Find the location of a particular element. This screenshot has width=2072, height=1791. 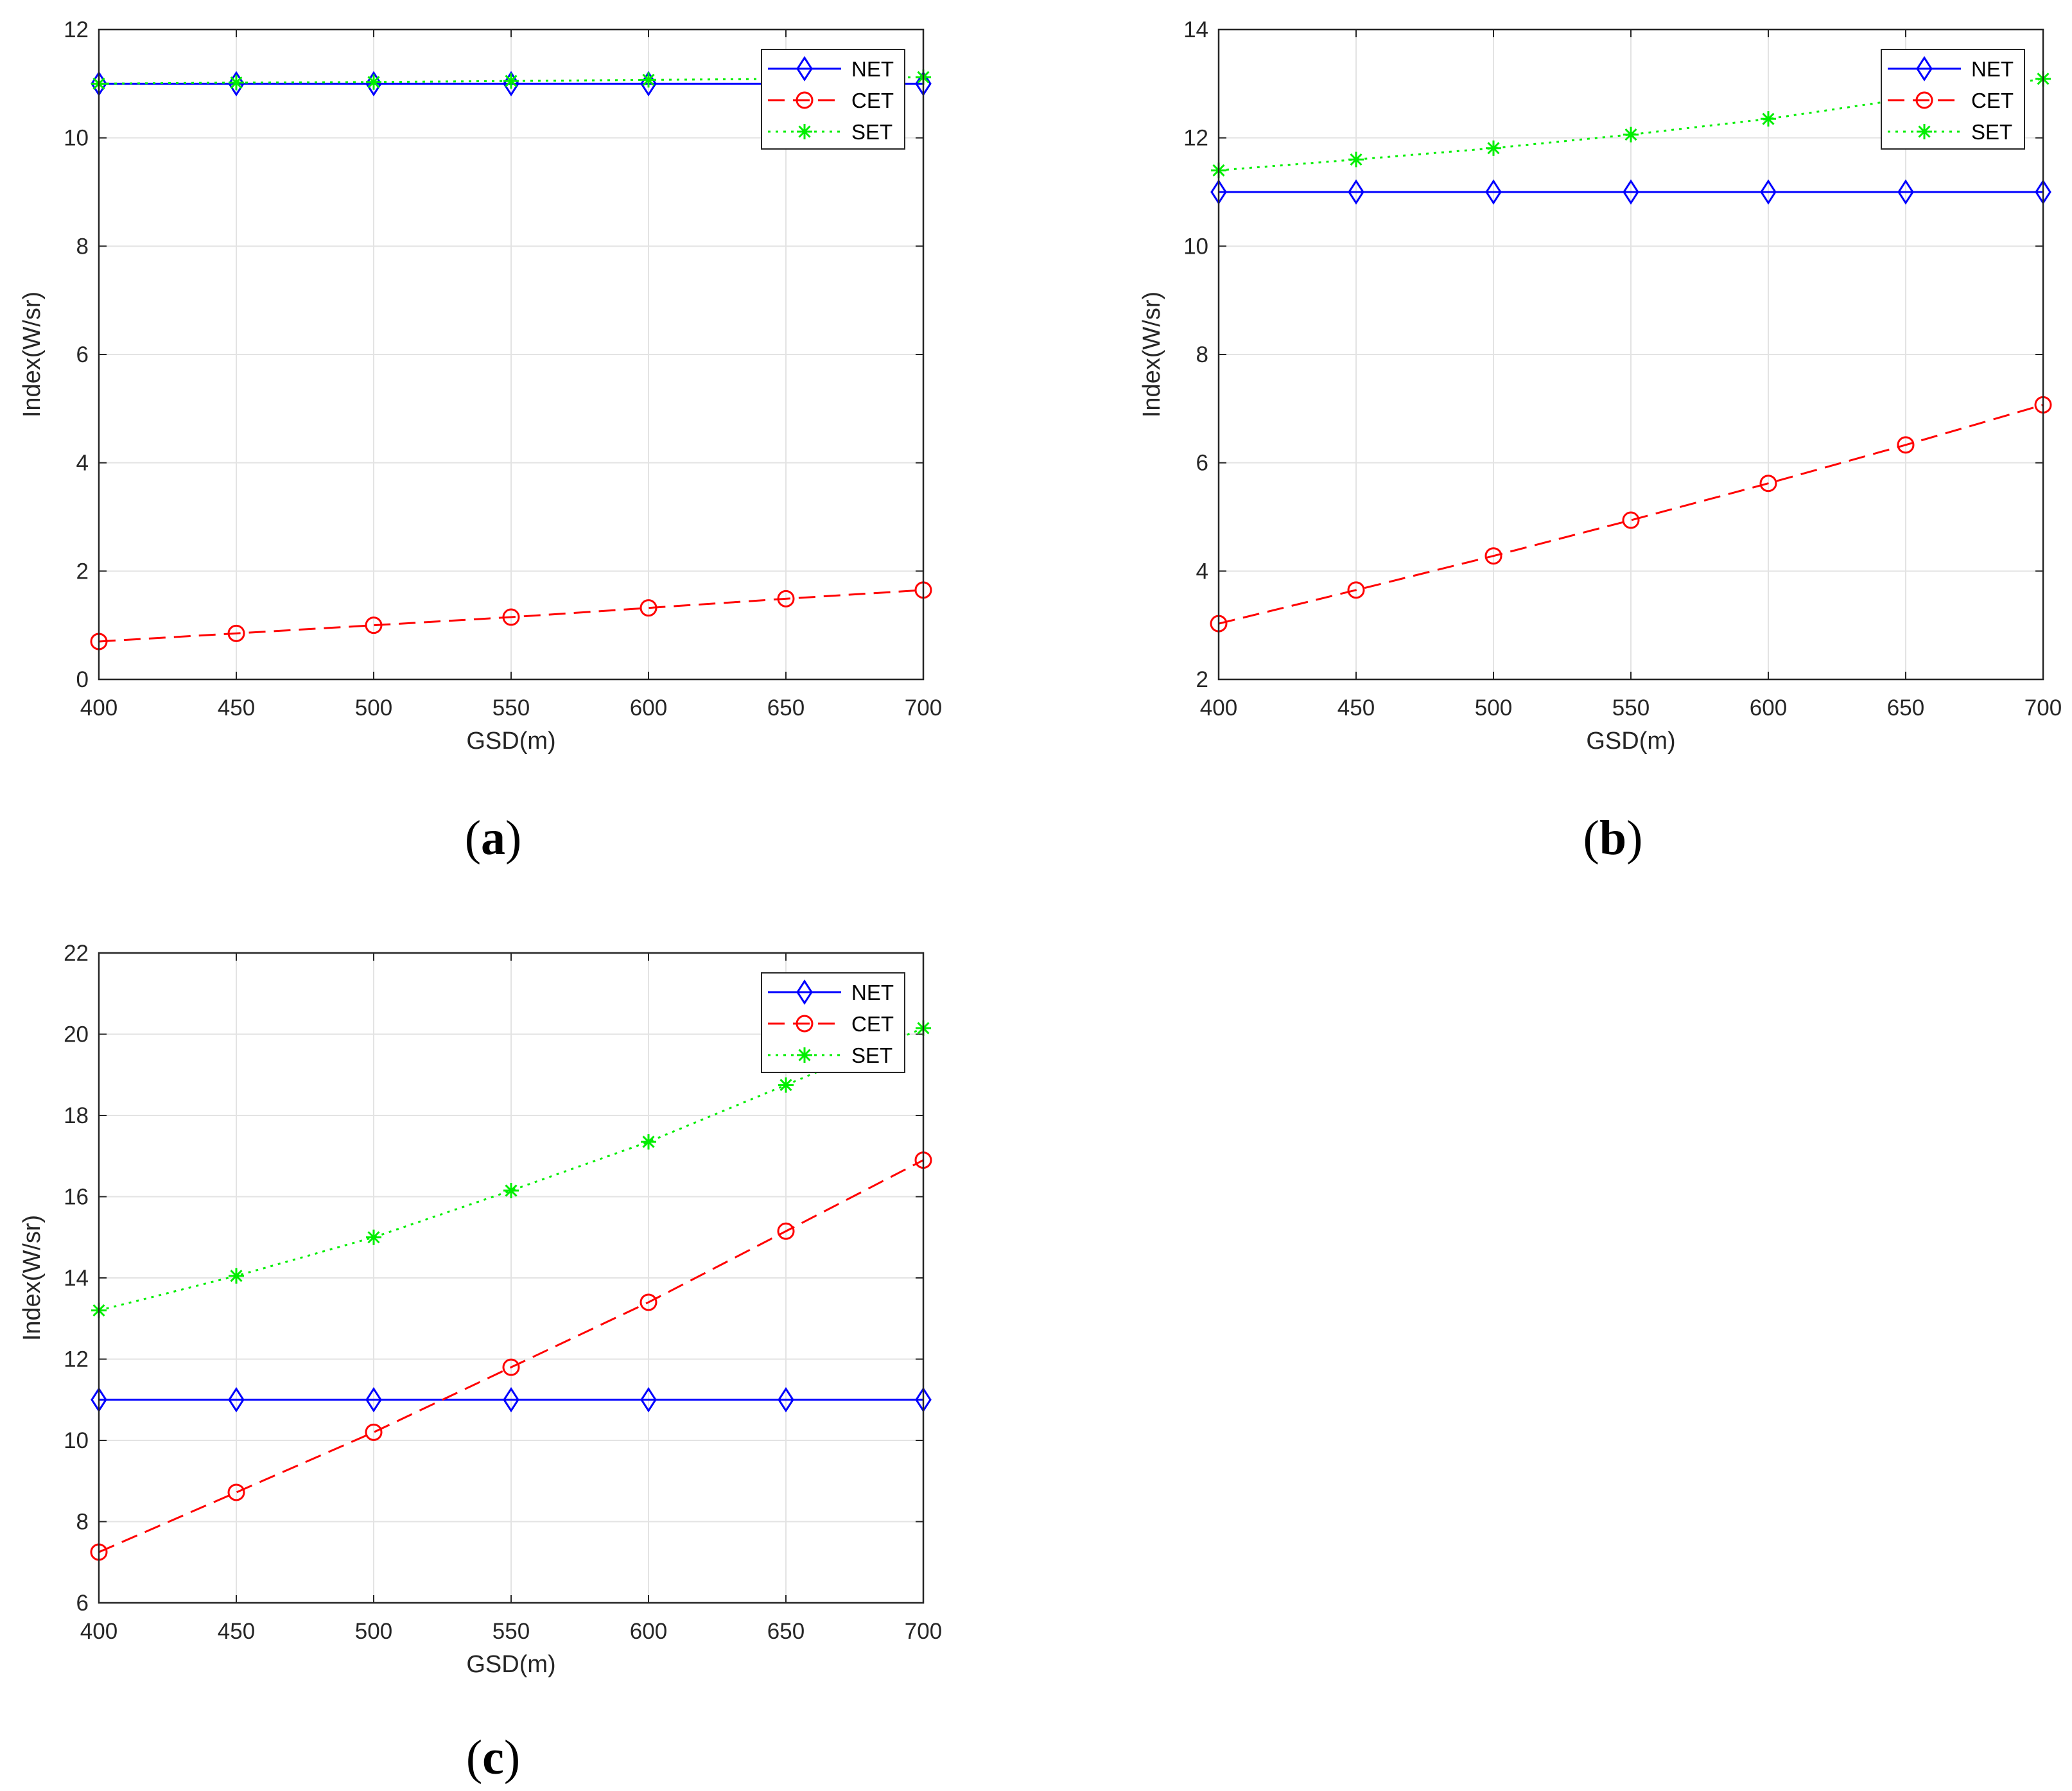

y-tick-label: 16 is located at coordinates (76, 1197).